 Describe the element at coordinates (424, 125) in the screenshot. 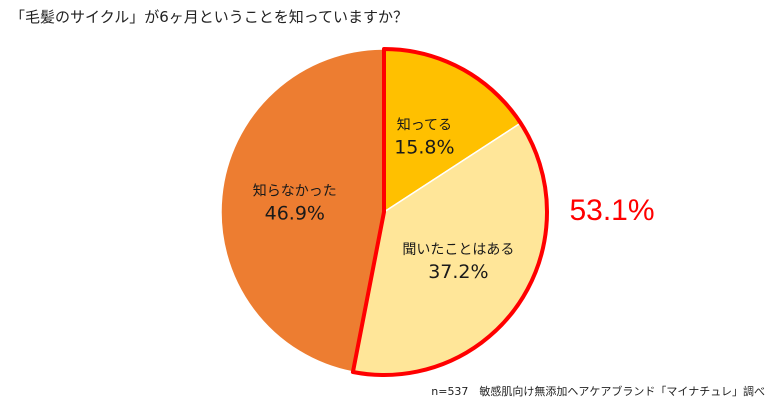

I see `slice-label-known: 知ってる` at that location.